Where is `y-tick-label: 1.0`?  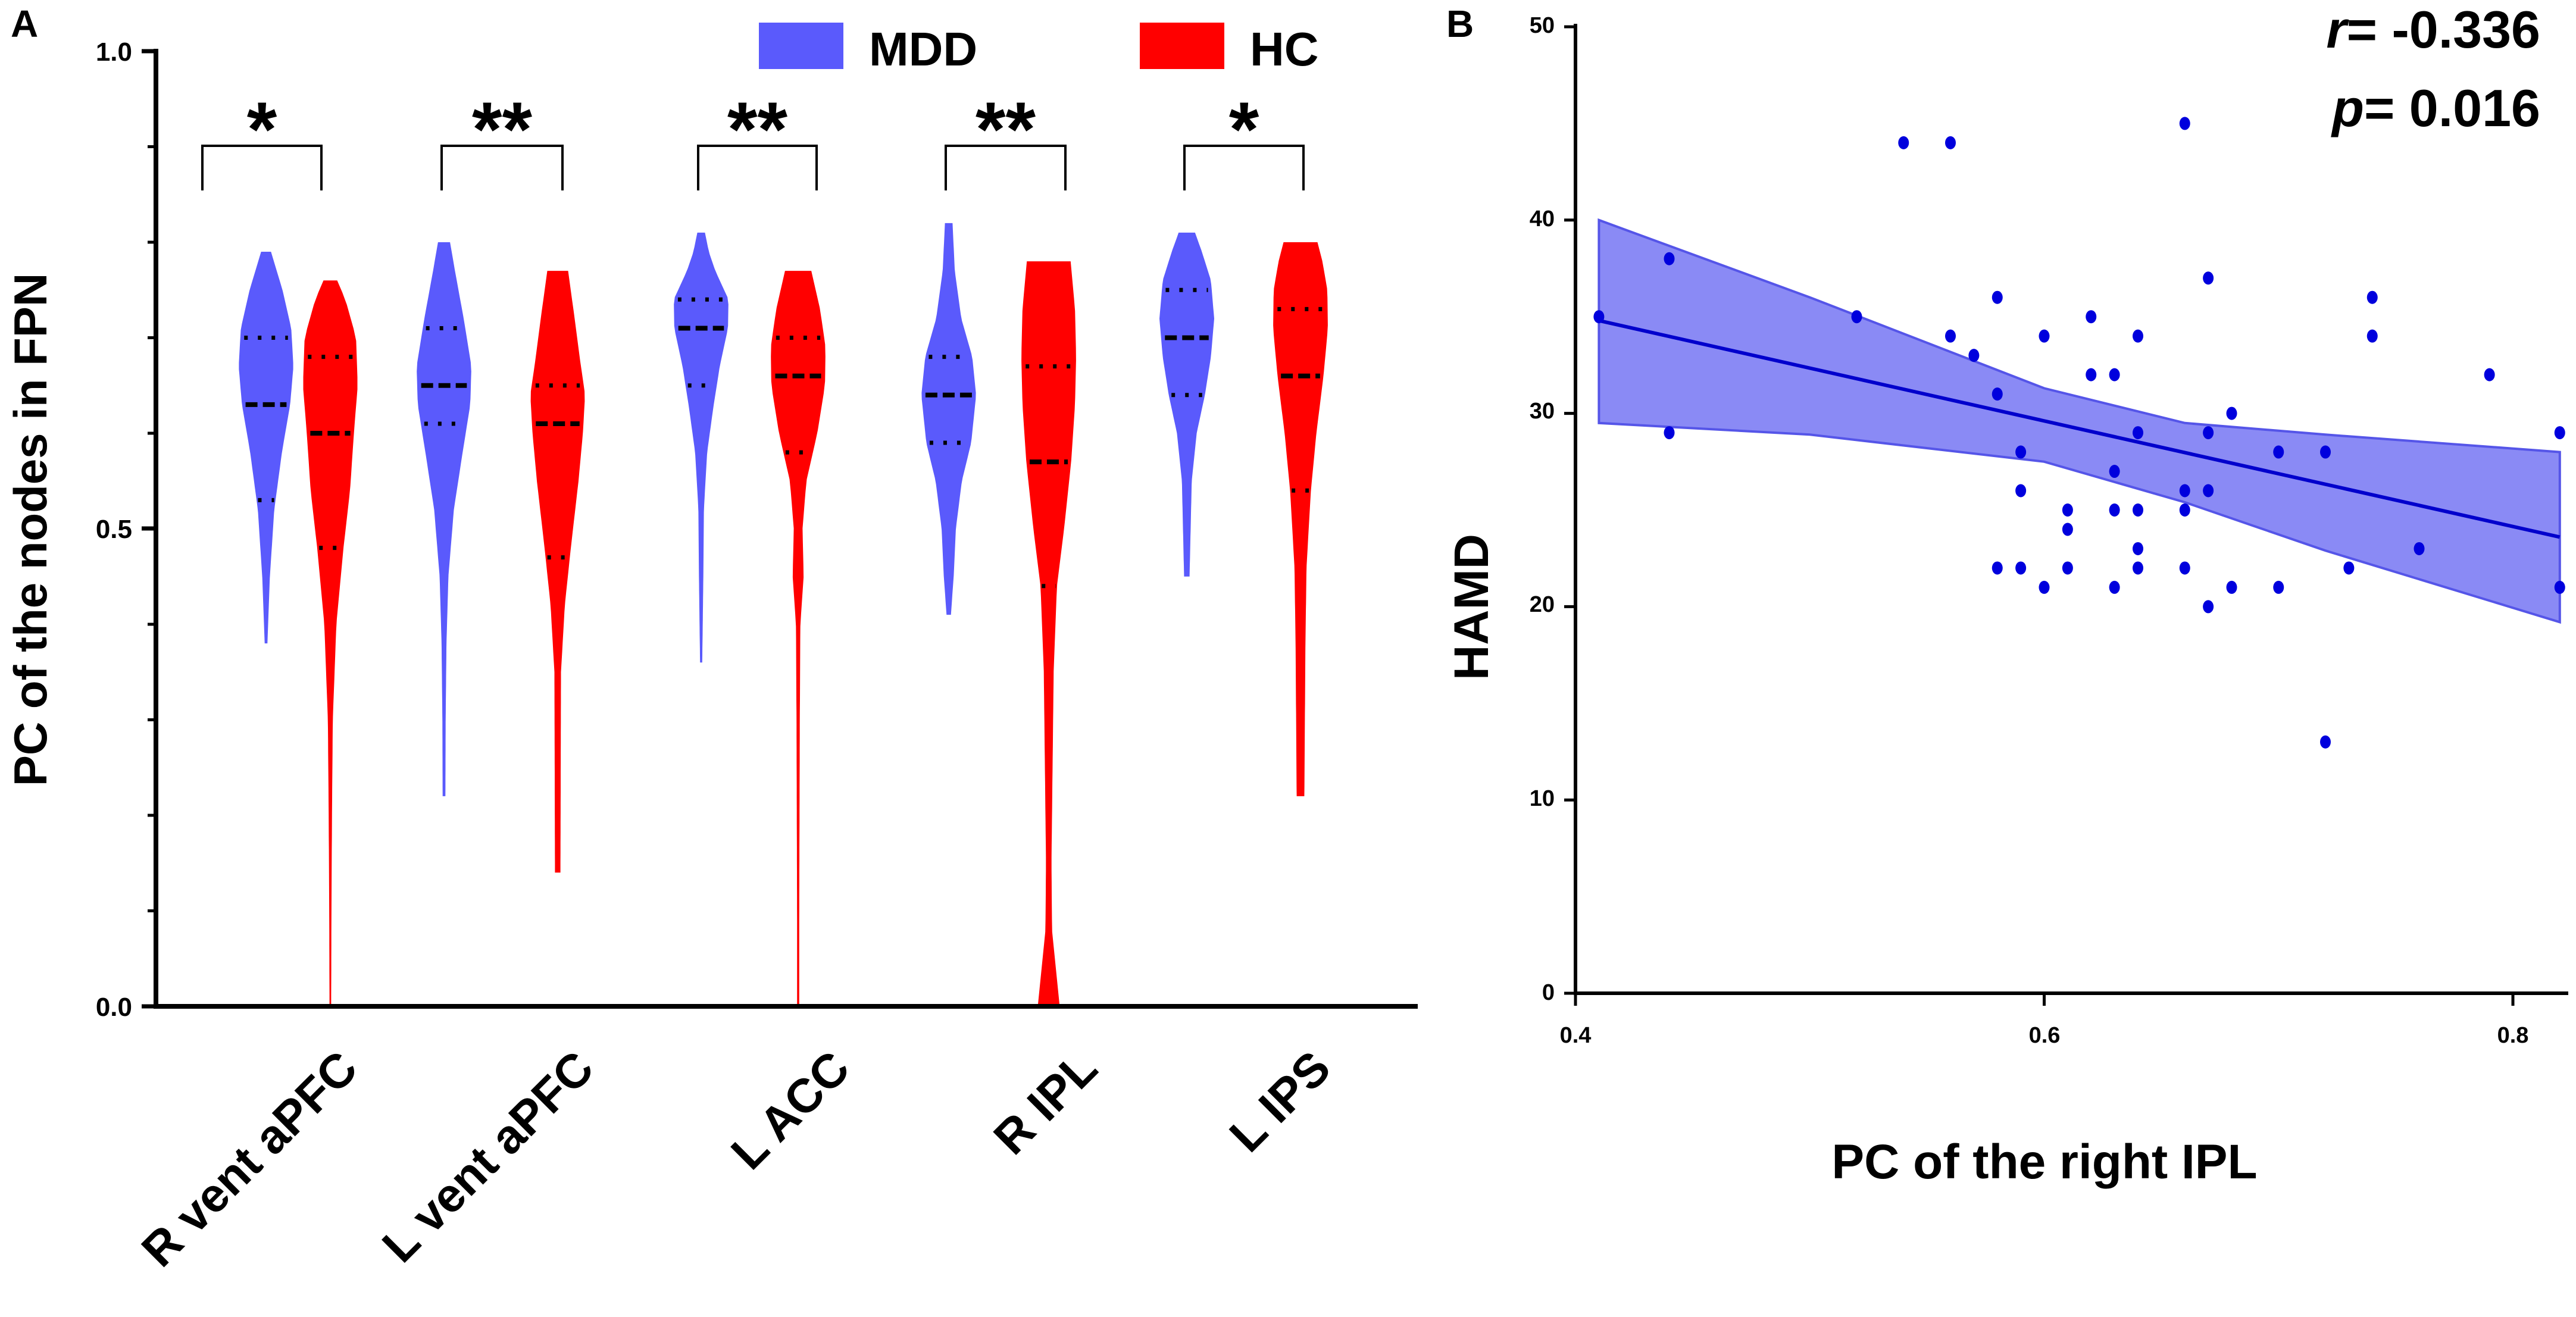 y-tick-label: 1.0 is located at coordinates (114, 52).